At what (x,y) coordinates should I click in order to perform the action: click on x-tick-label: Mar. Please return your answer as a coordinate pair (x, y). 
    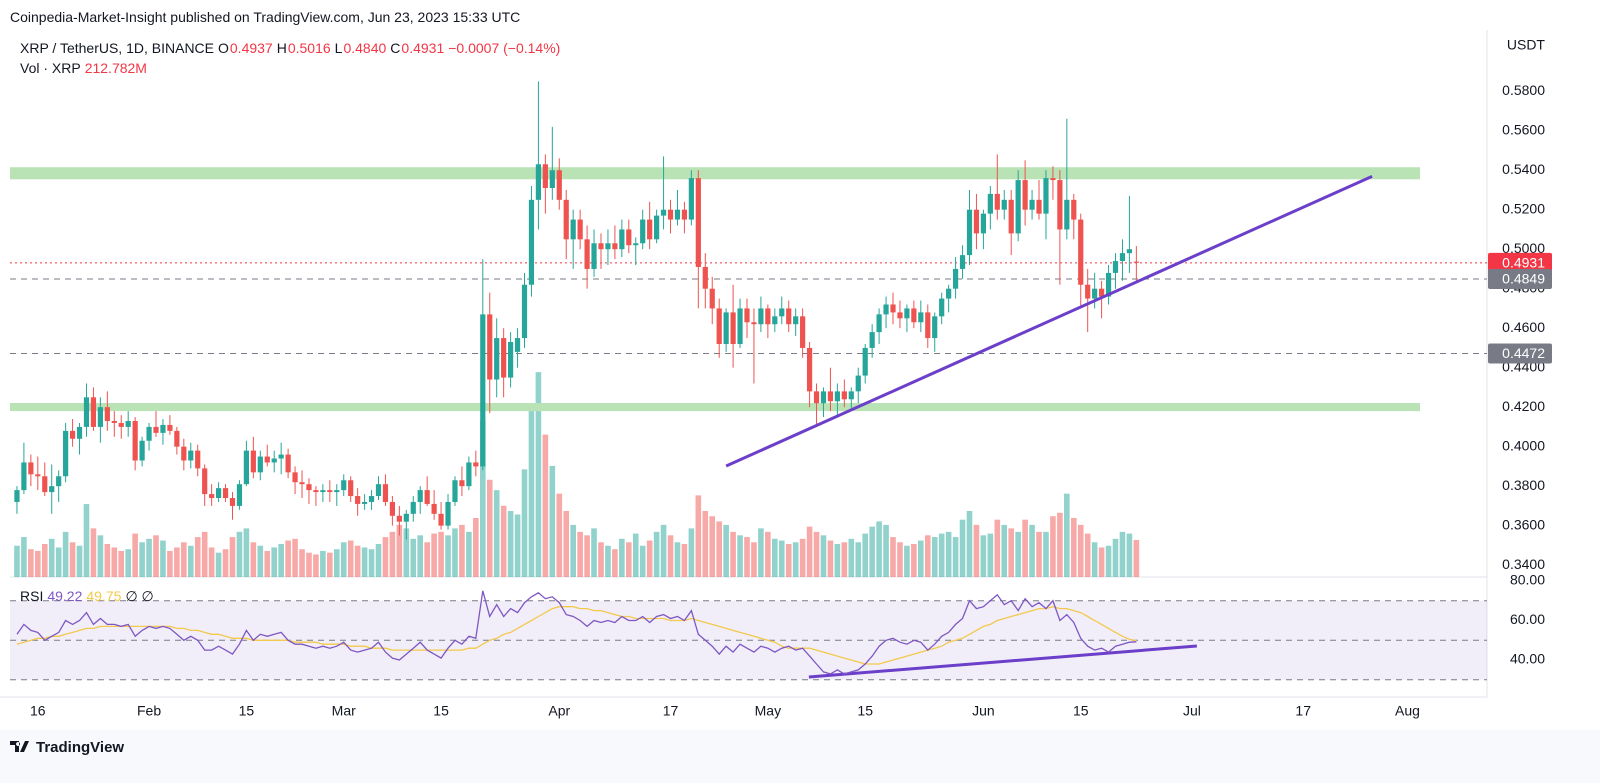
    Looking at the image, I should click on (344, 711).